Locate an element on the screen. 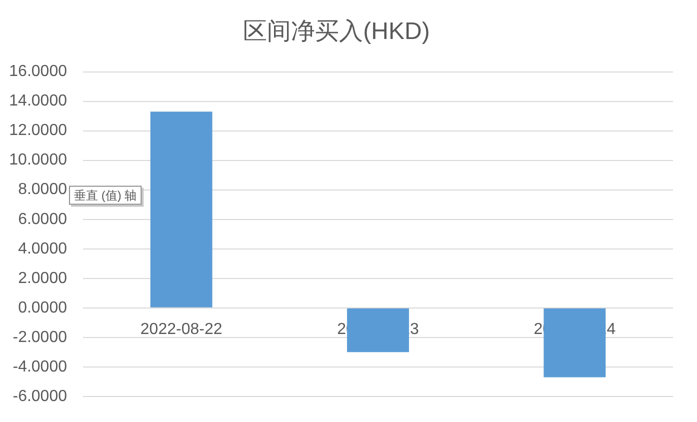 Image resolution: width=697 pixels, height=422 pixels. y-tick-label: 6.0000 is located at coordinates (43, 219).